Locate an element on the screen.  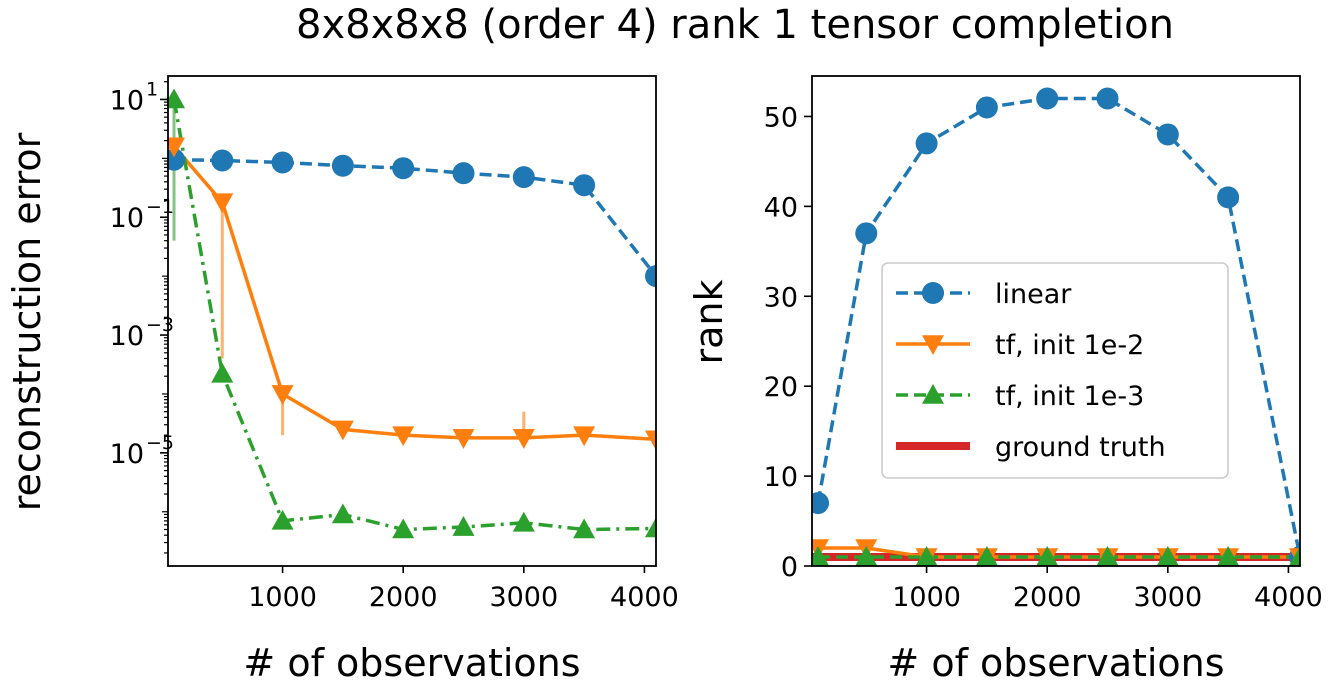
rank-xtick-label: 2000 is located at coordinates (1047, 597).